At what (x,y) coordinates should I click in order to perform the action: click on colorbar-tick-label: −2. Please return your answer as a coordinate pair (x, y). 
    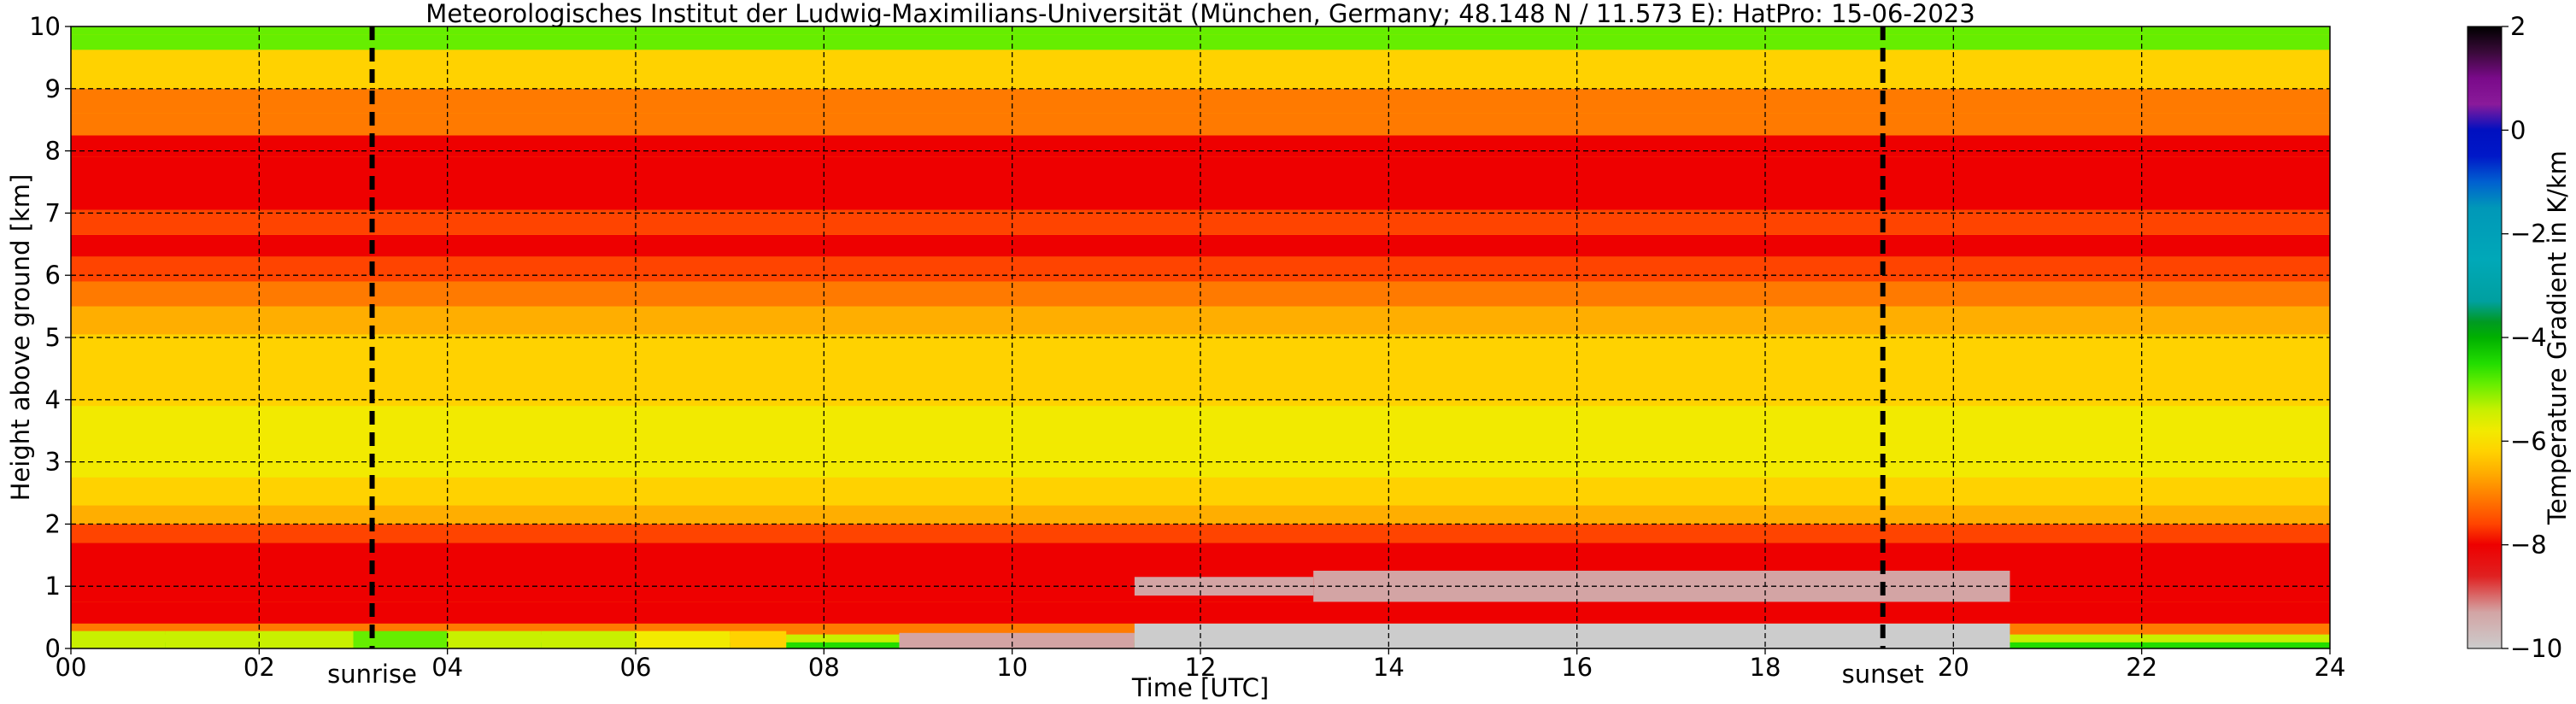
    Looking at the image, I should click on (2528, 234).